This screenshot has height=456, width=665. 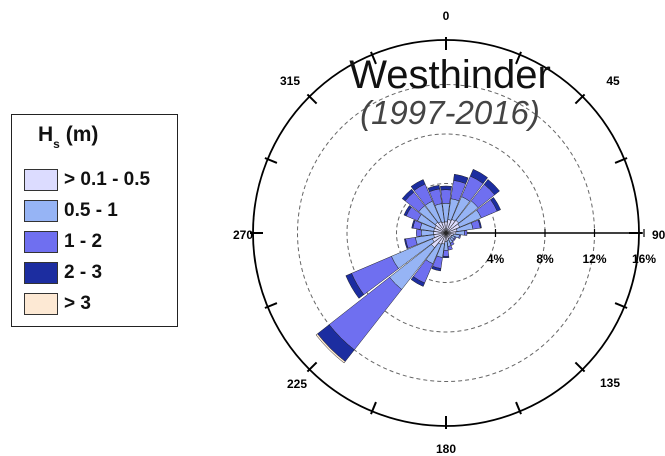 What do you see at coordinates (610, 383) in the screenshot?
I see `direction-label: 135` at bounding box center [610, 383].